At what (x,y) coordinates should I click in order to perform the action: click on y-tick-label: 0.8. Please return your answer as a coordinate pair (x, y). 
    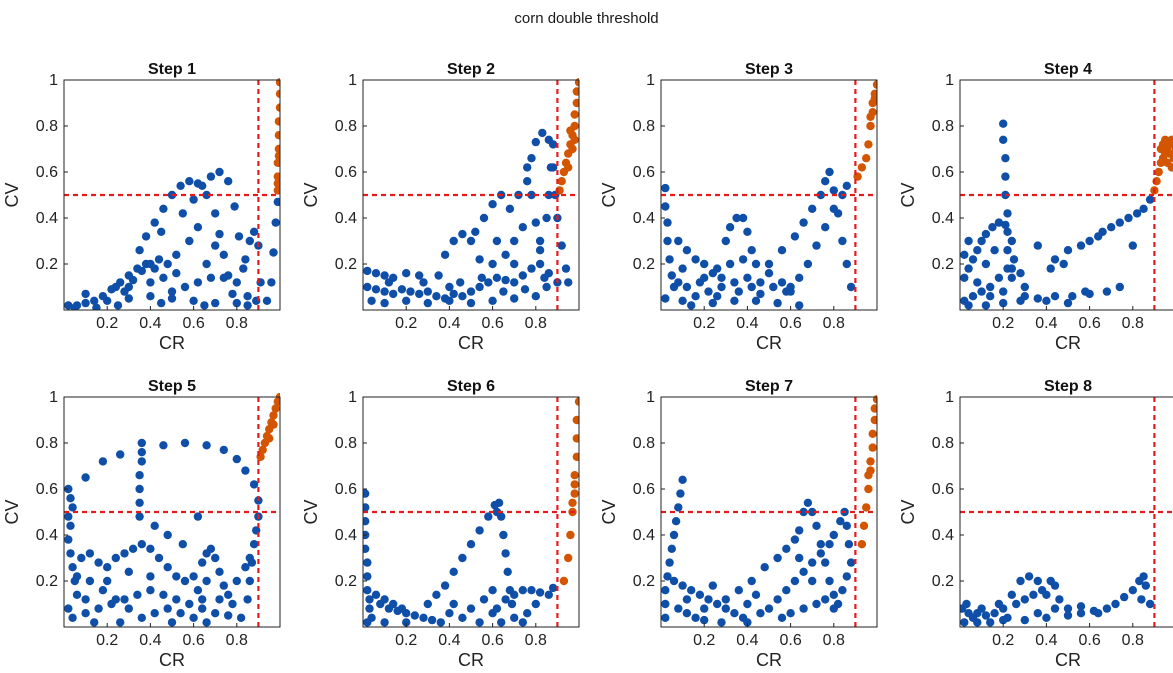
    Looking at the image, I should click on (47, 443).